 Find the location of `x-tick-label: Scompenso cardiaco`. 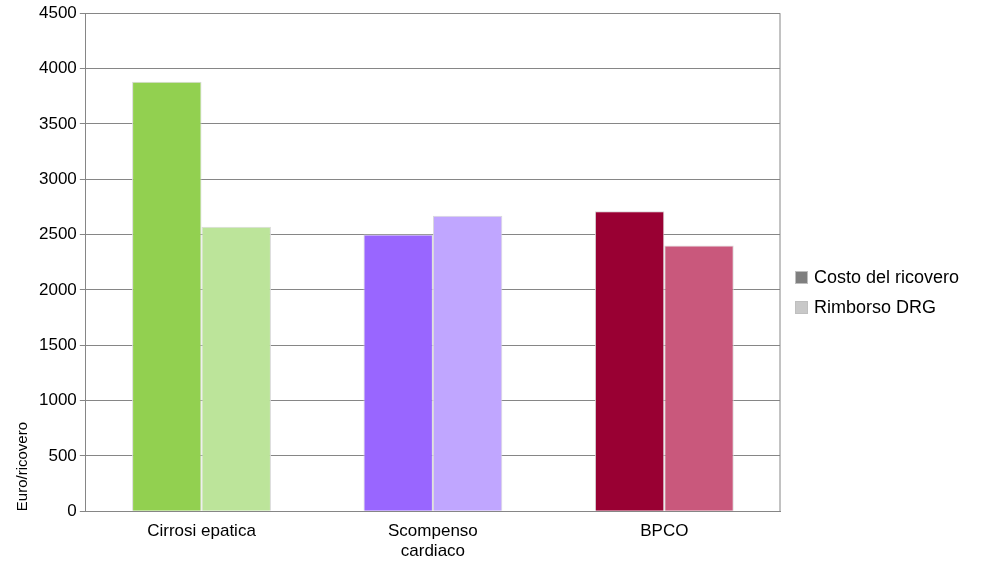

x-tick-label: Scompenso cardiaco is located at coordinates (433, 541).